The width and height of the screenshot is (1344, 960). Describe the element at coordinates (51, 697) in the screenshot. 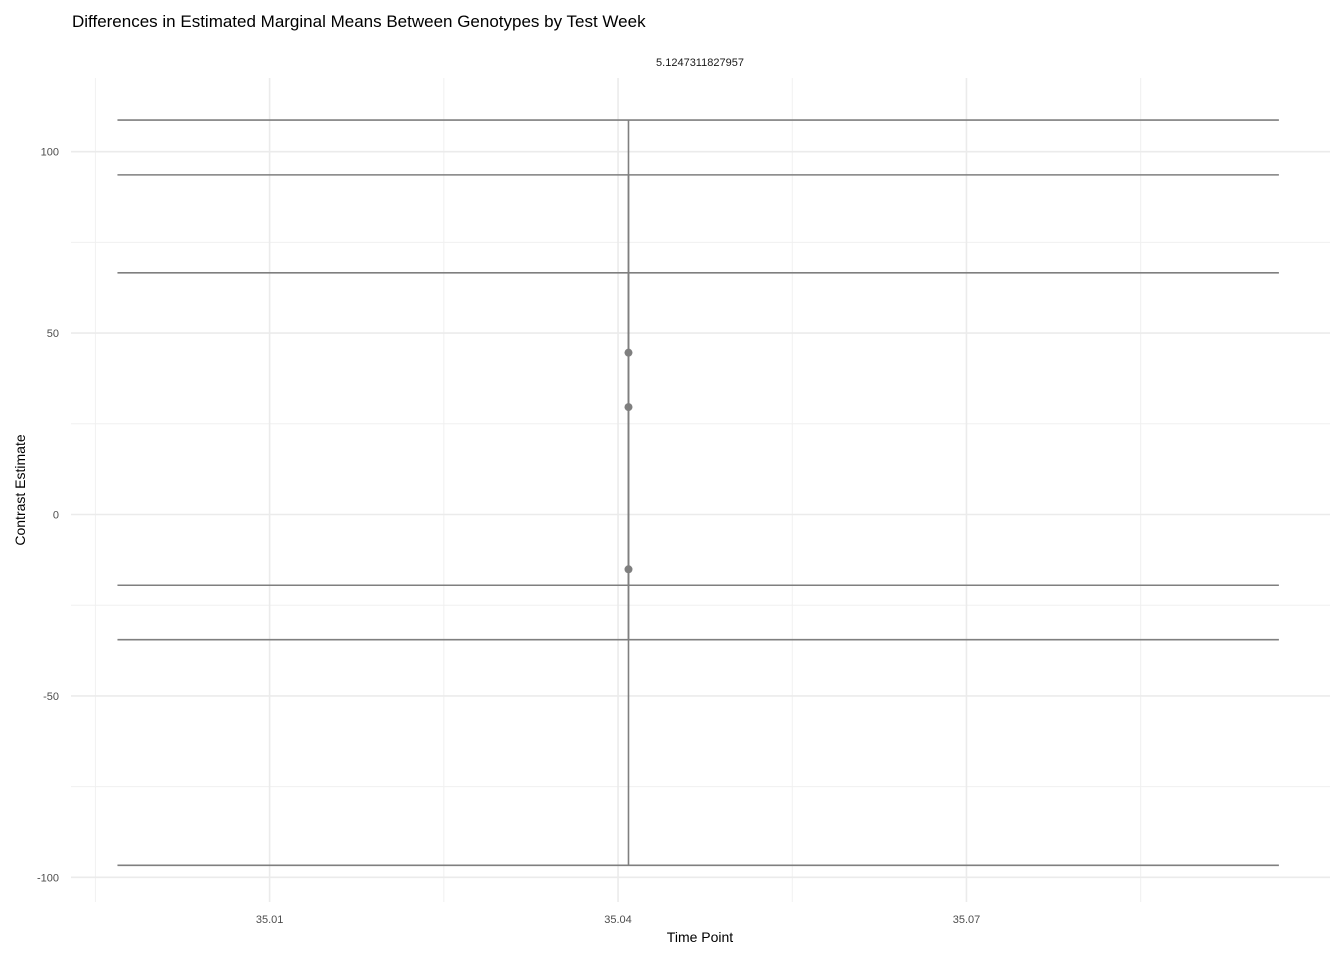

I see `y-tick-label: -50` at that location.